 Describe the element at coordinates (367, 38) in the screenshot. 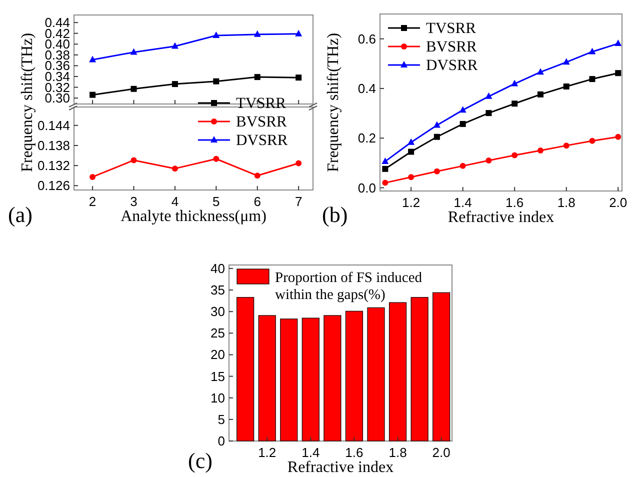

I see `y-tick-label: 0.6` at that location.